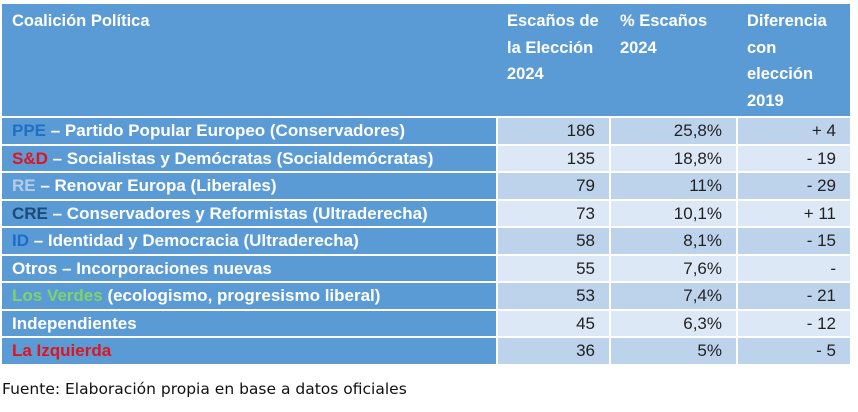 This screenshot has height=412, width=858. I want to click on coalition-abbr: S&D, so click(30, 158).